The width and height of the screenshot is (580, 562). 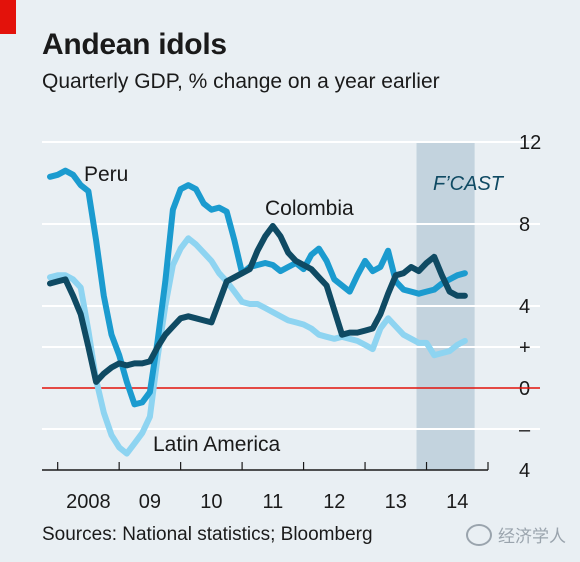 What do you see at coordinates (469, 184) in the screenshot?
I see `forecast-label: F’CAST` at bounding box center [469, 184].